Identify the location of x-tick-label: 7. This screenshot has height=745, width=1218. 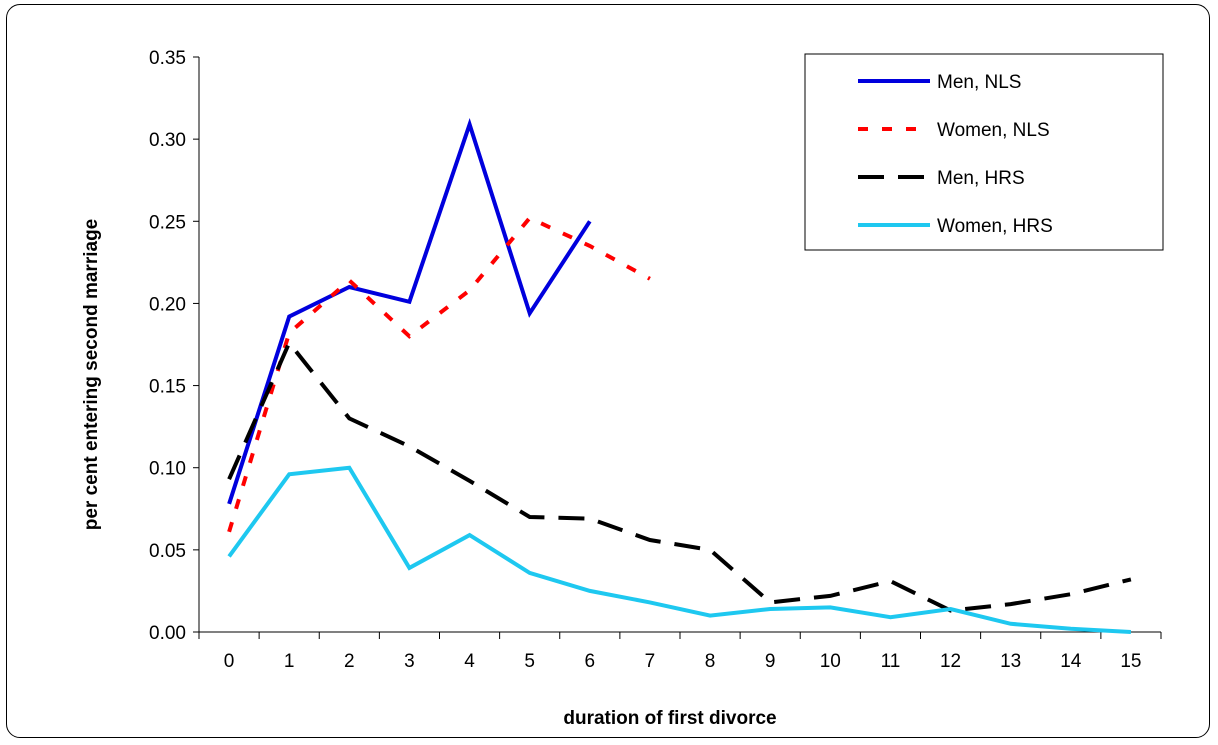
(650, 661).